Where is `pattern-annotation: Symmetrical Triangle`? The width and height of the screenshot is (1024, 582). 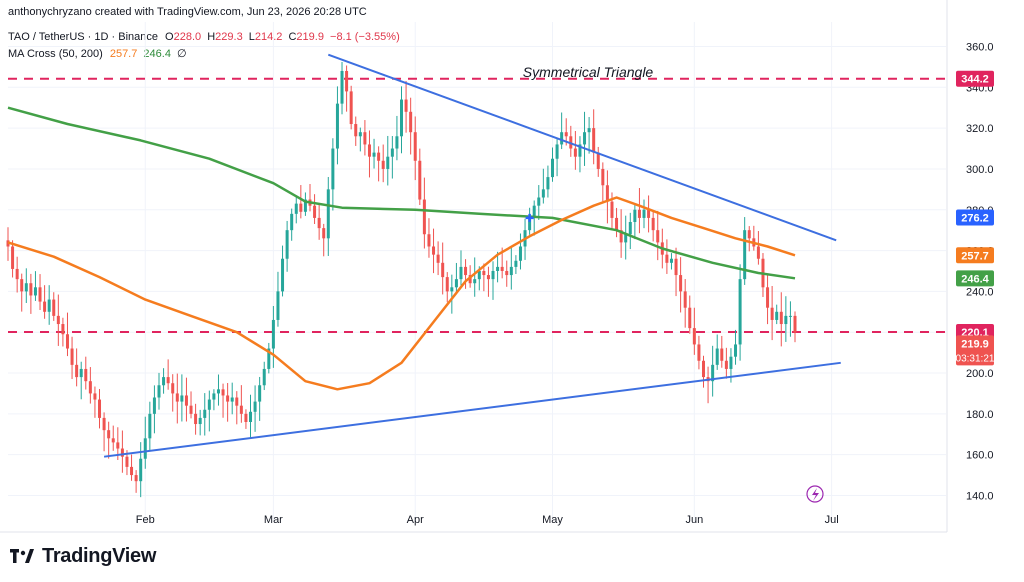
pattern-annotation: Symmetrical Triangle is located at coordinates (588, 72).